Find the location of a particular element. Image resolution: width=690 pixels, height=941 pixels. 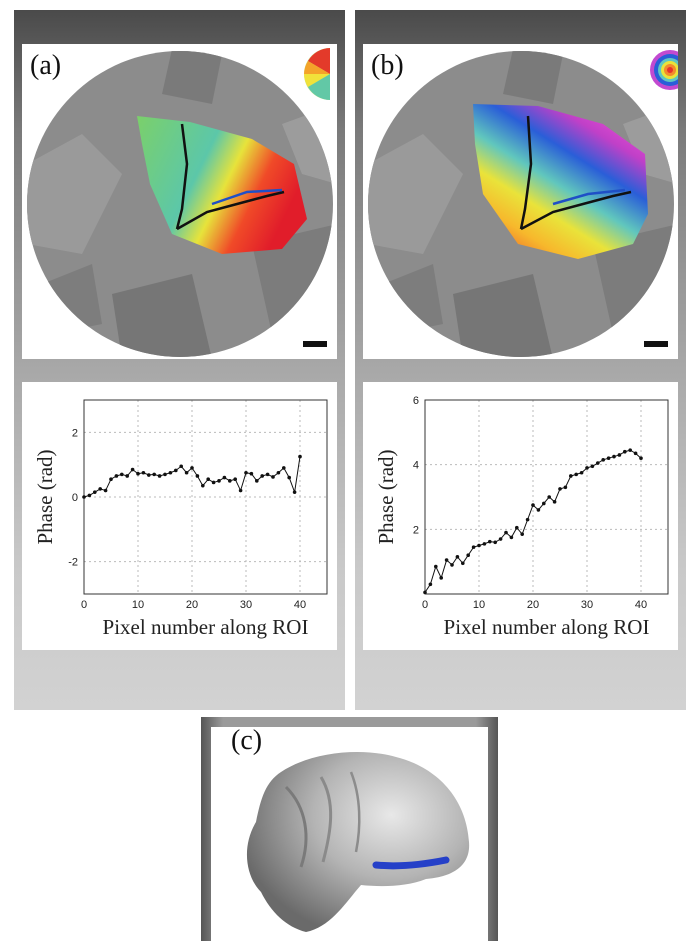

brain-surface-graphic is located at coordinates (358, 842).